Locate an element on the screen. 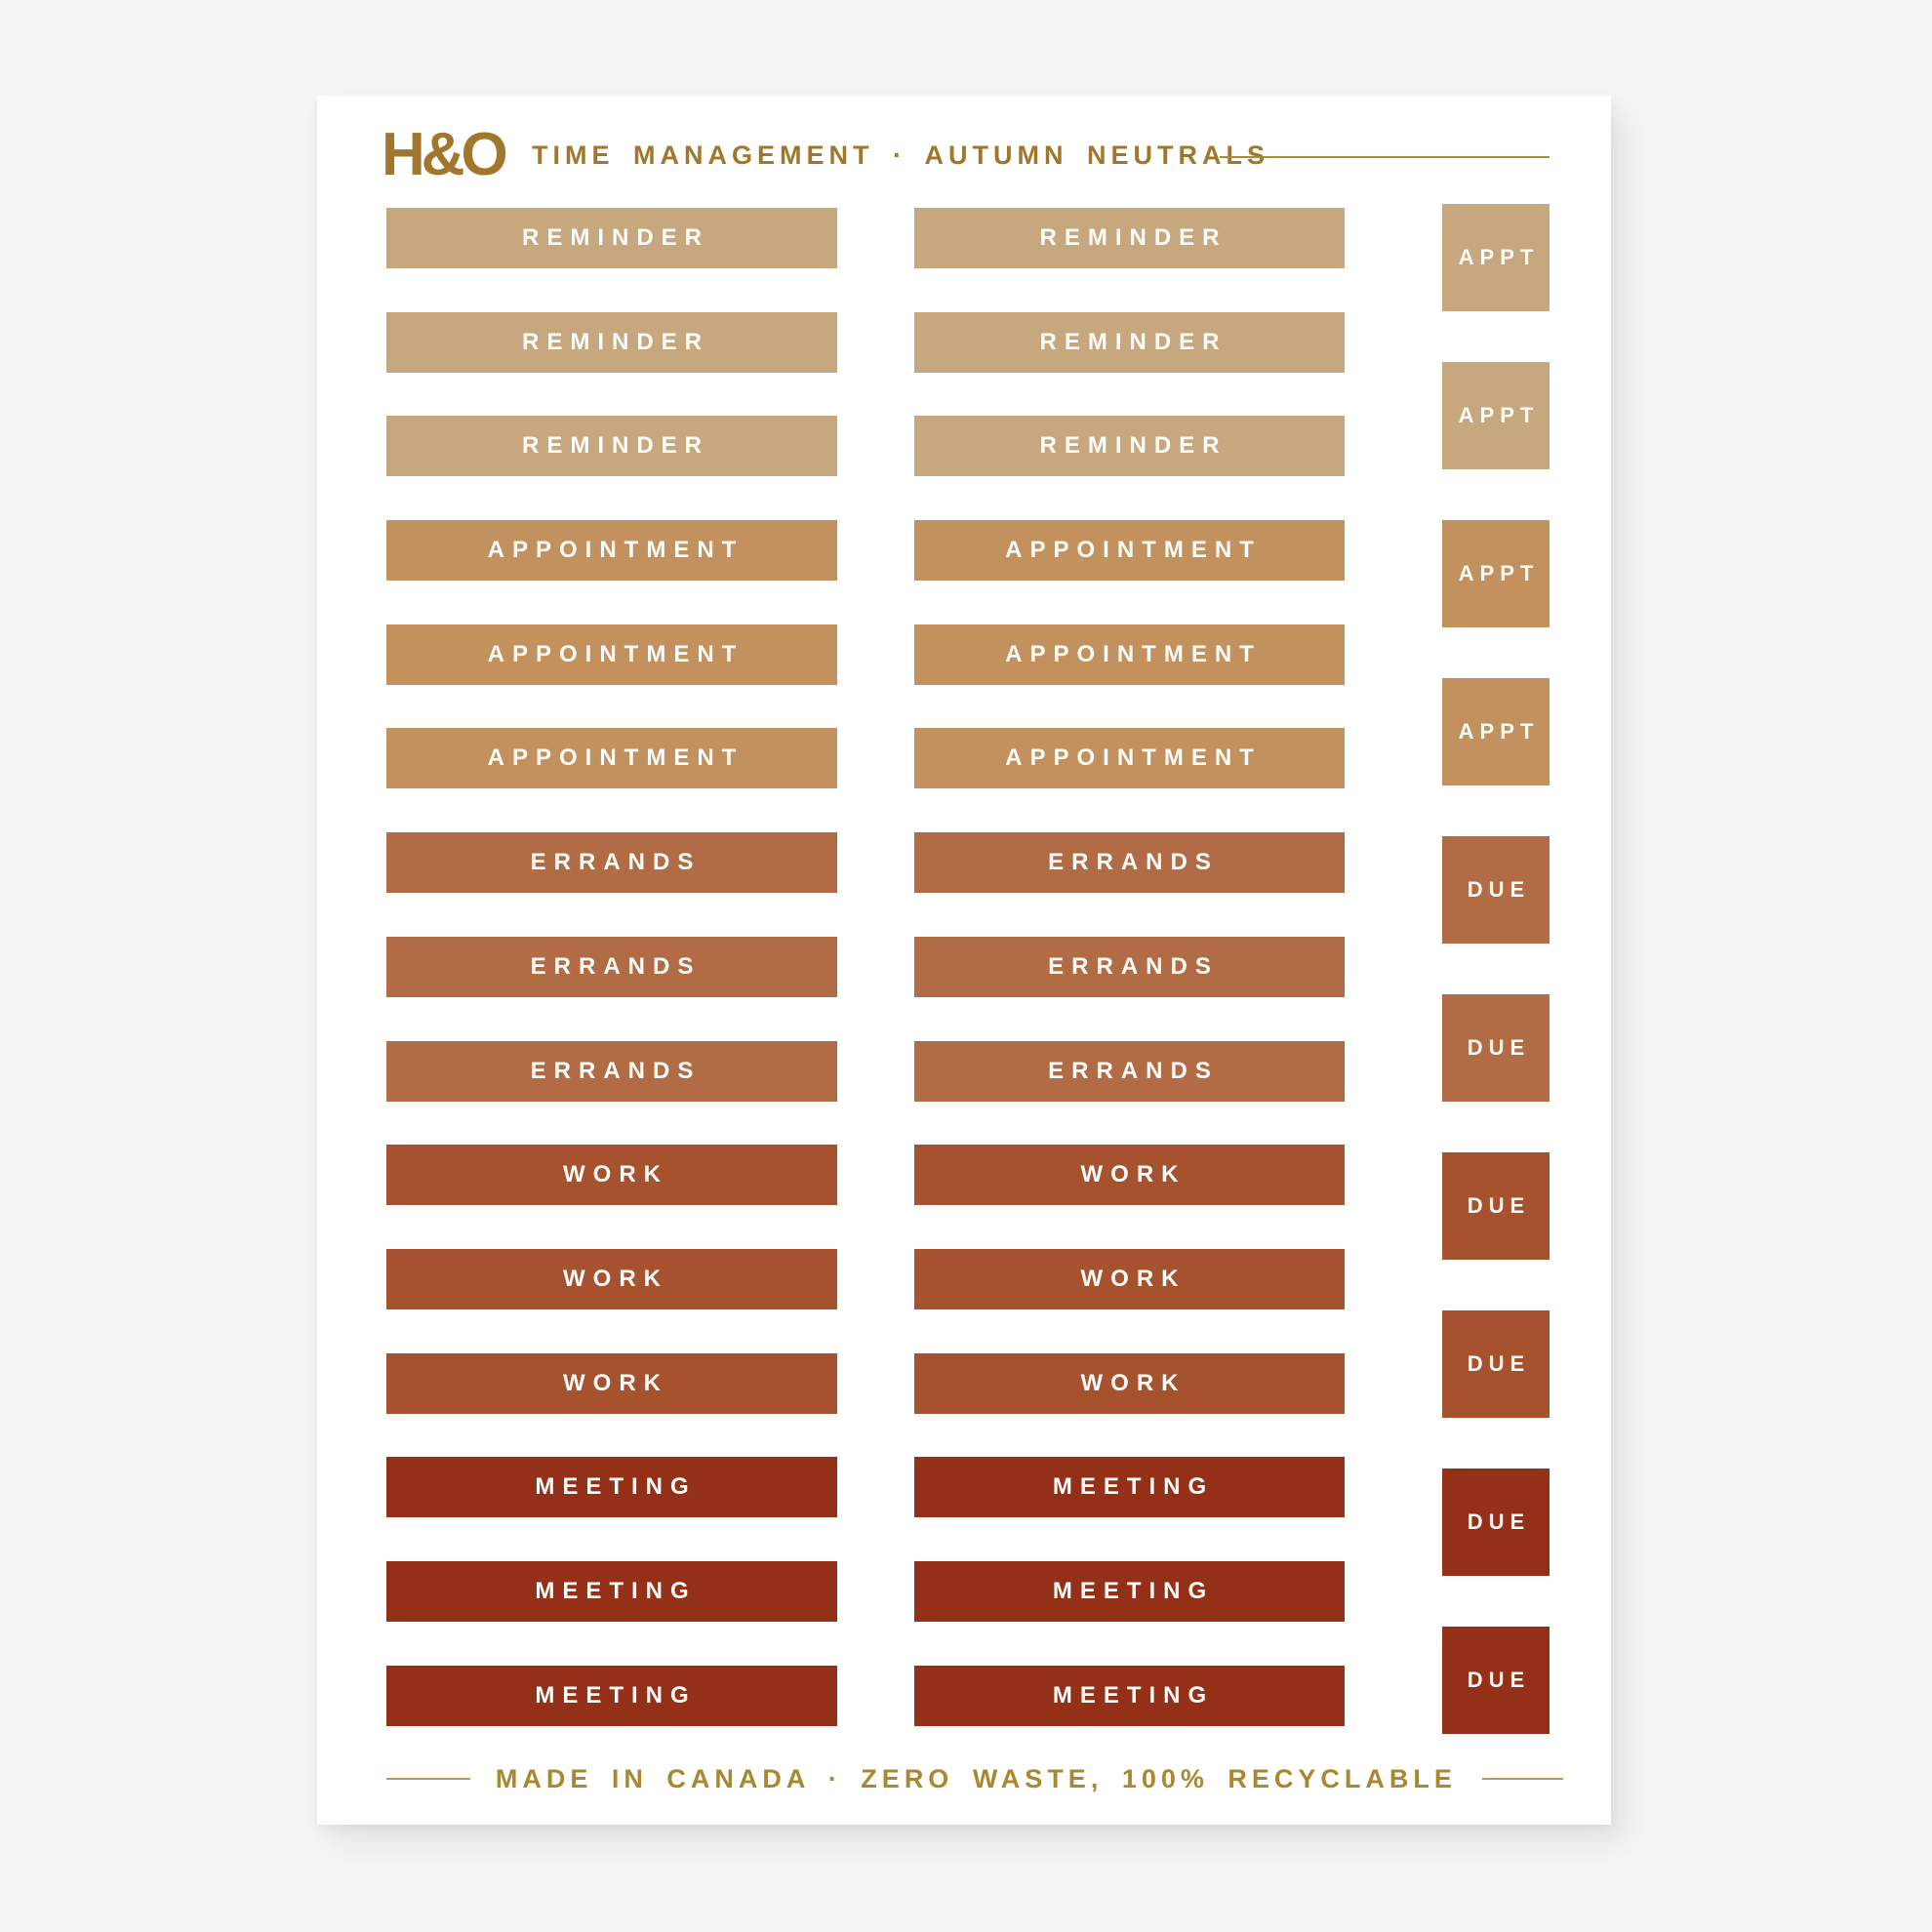 This screenshot has width=1932, height=1932. footer-rule-right is located at coordinates (1522, 1779).